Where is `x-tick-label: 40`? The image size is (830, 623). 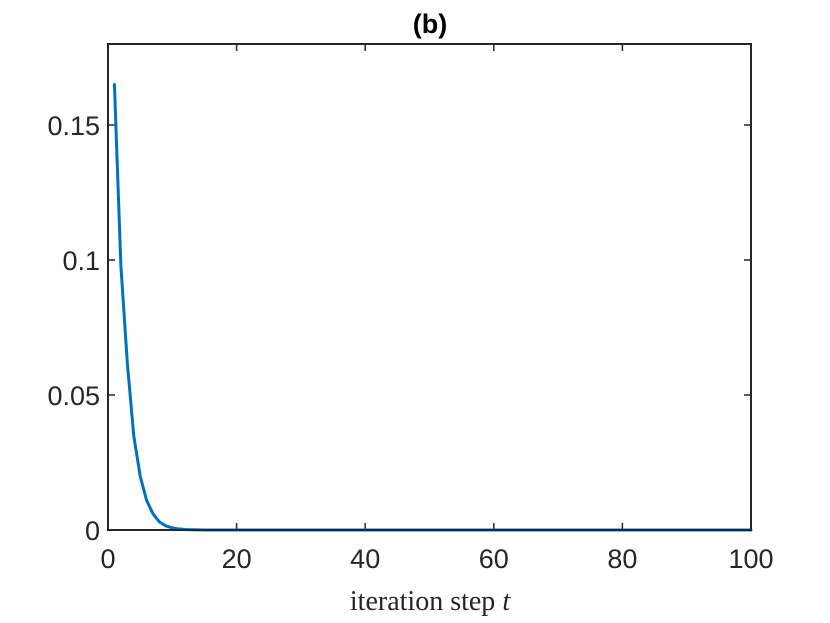
x-tick-label: 40 is located at coordinates (365, 559).